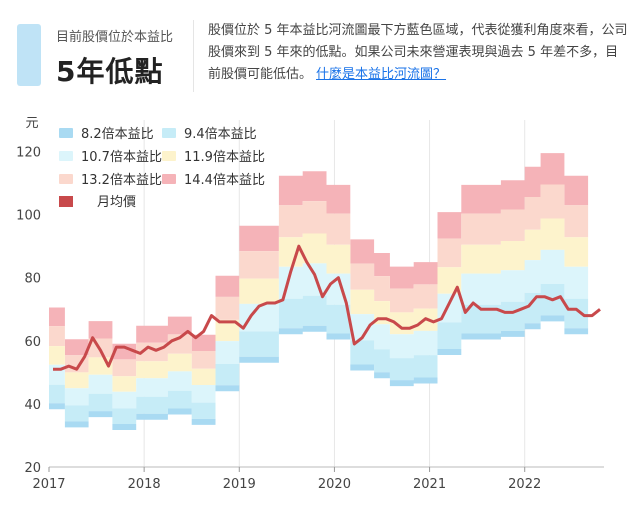  What do you see at coordinates (224, 180) in the screenshot?
I see `legend-label: 14.4倍本益比` at bounding box center [224, 180].